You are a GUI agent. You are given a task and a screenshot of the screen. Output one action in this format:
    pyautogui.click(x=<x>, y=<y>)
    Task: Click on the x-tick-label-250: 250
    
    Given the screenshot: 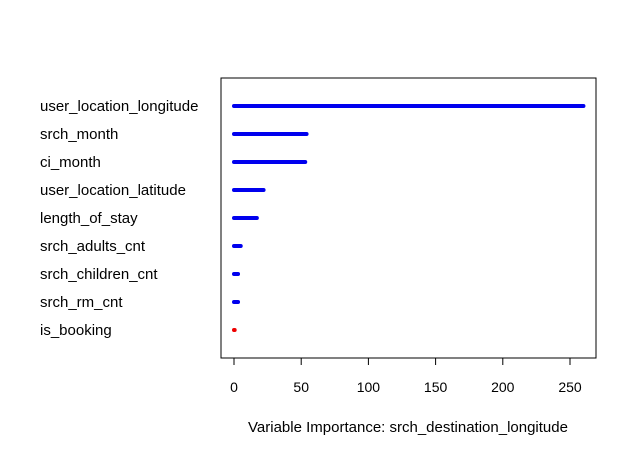 What is the action you would take?
    pyautogui.click(x=570, y=387)
    